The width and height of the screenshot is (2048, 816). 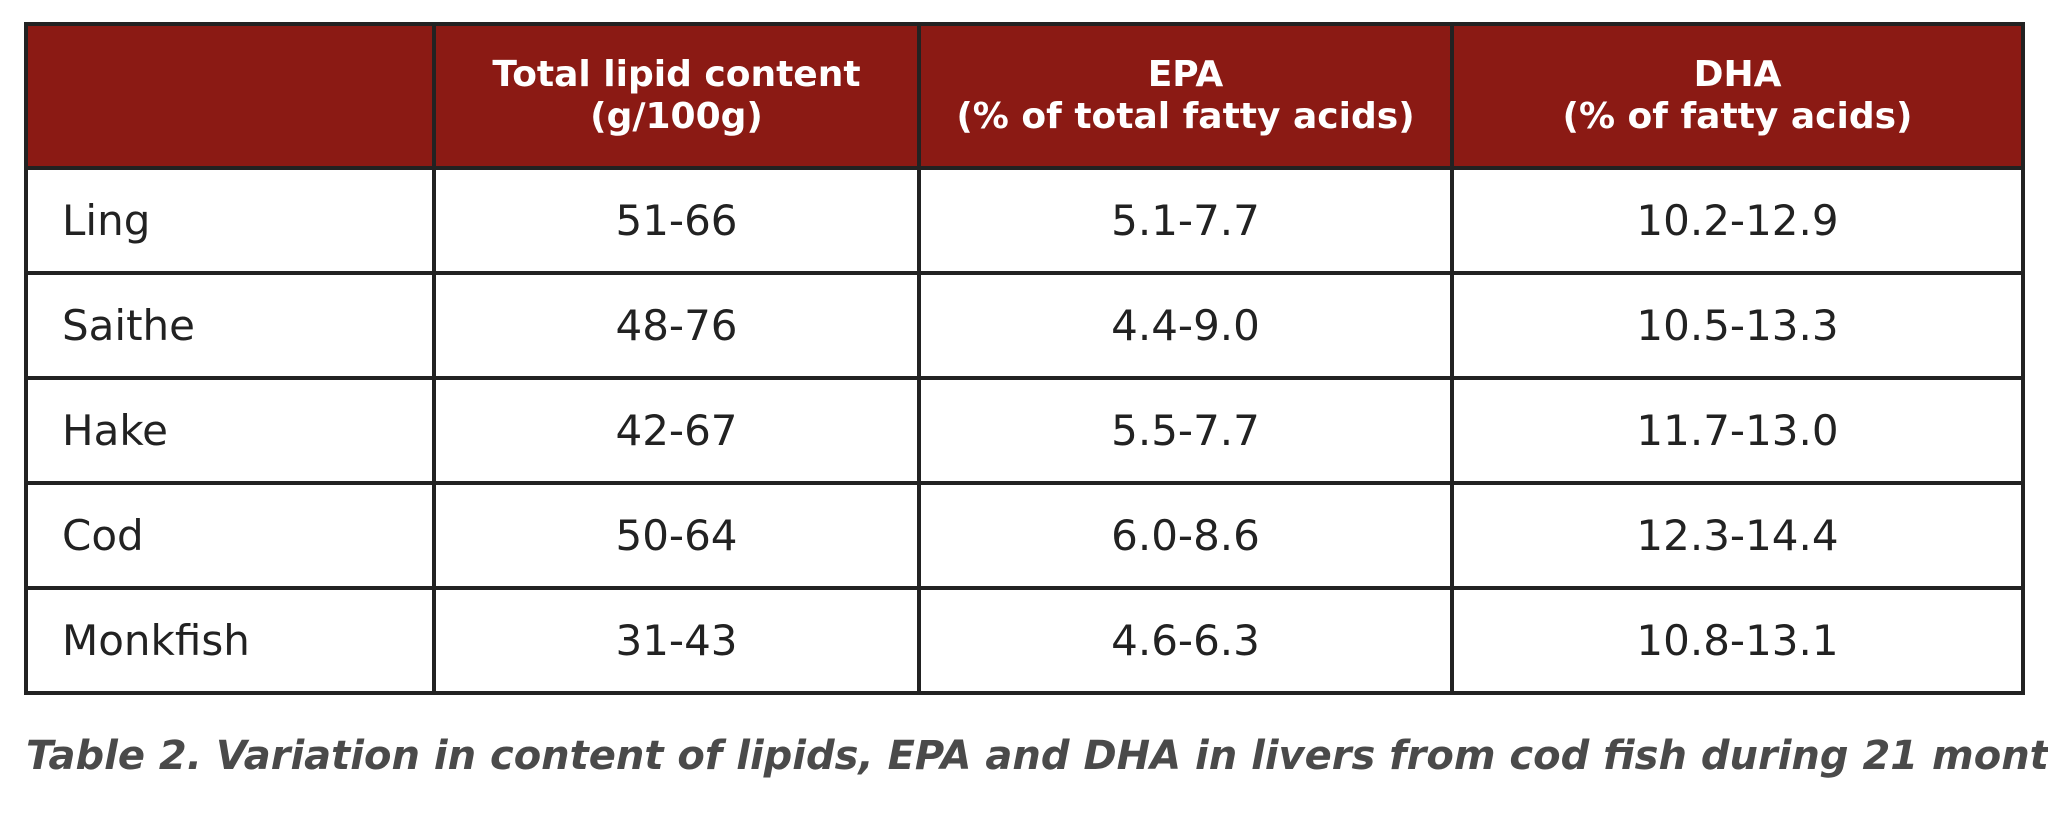 What do you see at coordinates (1737, 325) in the screenshot?
I see `dha-cell: 10.5-13.3` at bounding box center [1737, 325].